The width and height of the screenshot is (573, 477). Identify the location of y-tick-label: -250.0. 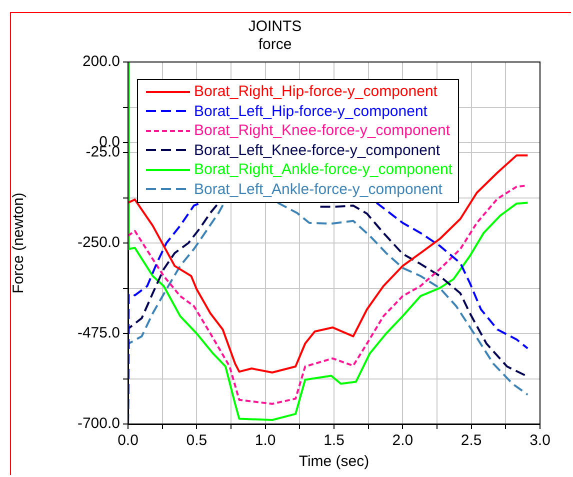
(98, 243).